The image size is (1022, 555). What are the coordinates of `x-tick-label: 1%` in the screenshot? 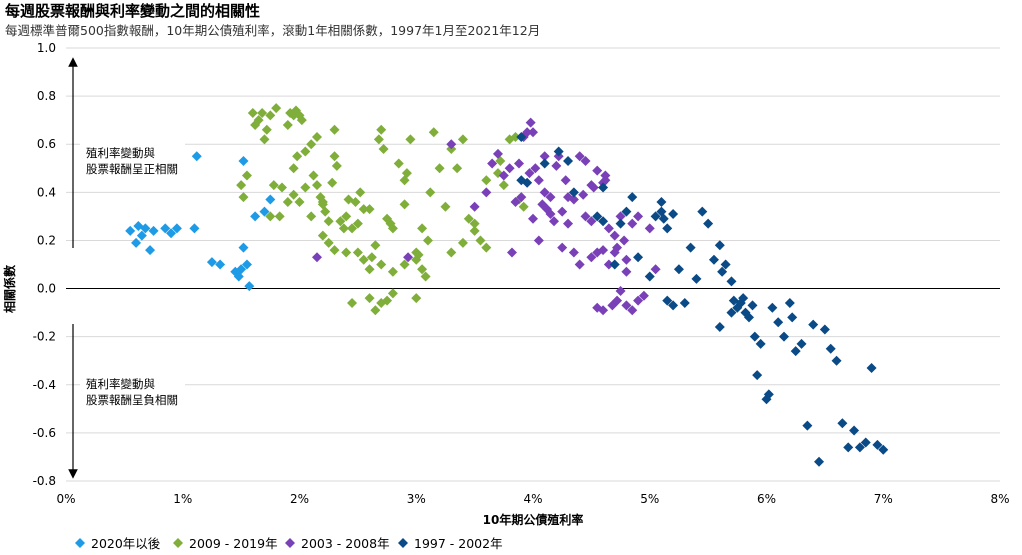 It's located at (182, 499).